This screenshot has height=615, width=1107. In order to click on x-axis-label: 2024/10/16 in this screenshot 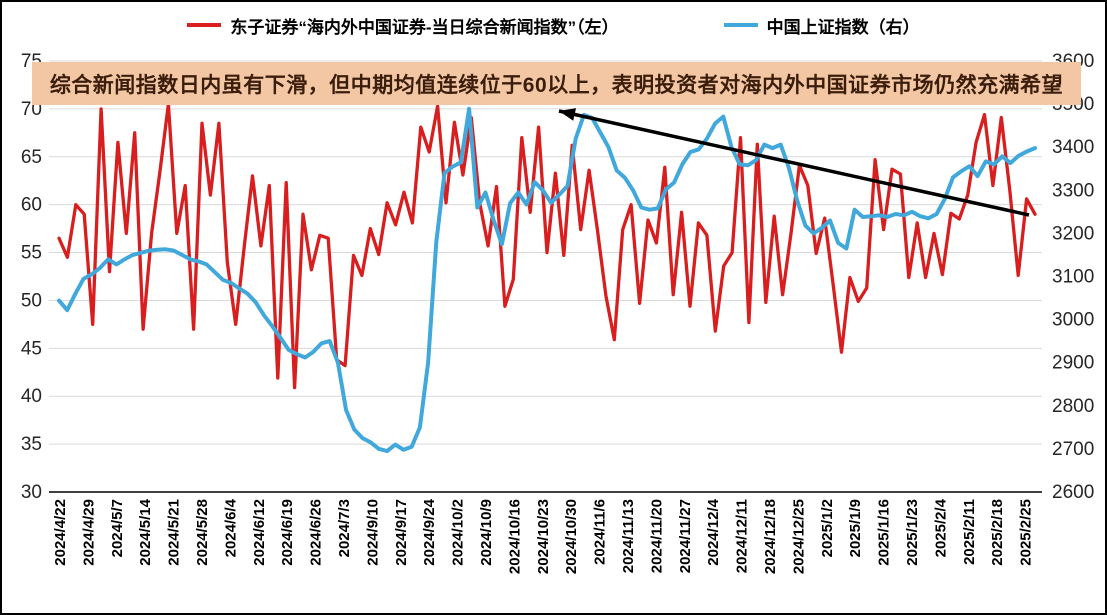, I will do `click(514, 536)`.